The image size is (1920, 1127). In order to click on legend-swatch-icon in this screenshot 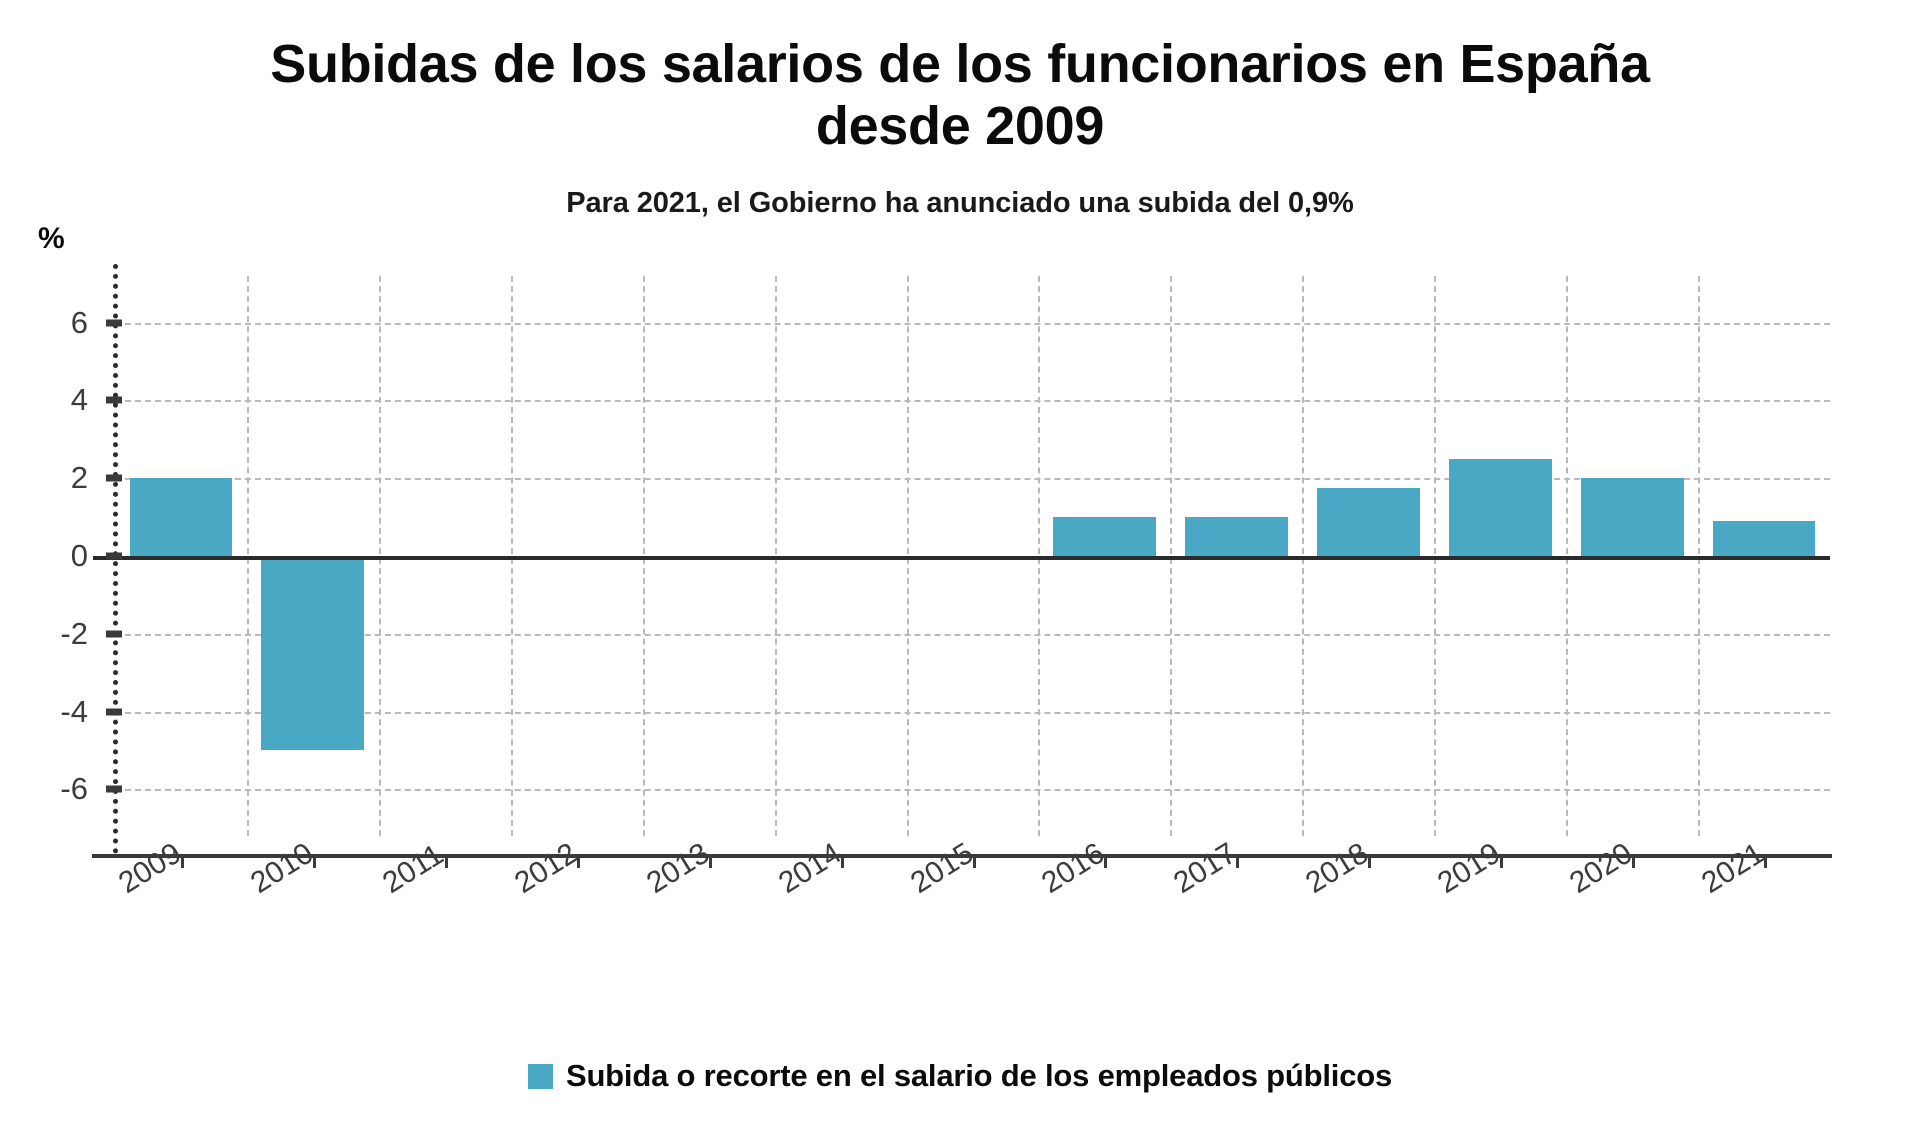, I will do `click(540, 1076)`.